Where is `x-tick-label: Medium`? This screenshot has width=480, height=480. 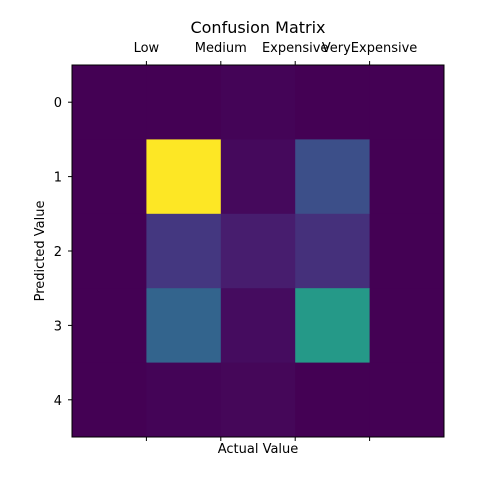 x-tick-label: Medium is located at coordinates (221, 48).